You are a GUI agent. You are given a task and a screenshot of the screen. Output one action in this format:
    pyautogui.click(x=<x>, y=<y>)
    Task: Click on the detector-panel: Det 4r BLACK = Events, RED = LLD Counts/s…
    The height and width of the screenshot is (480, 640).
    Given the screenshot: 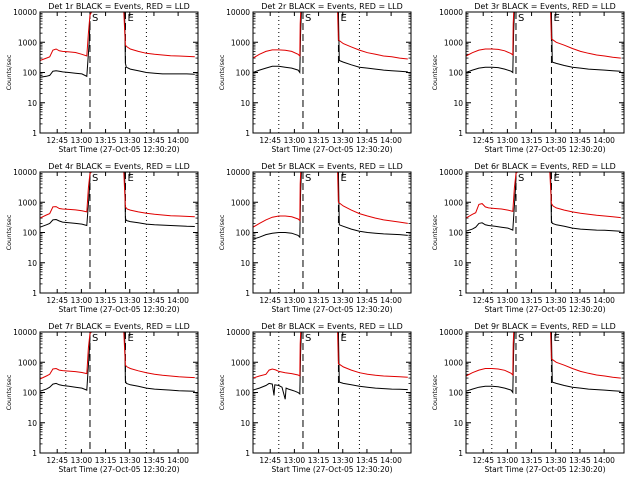 What is the action you would take?
    pyautogui.click(x=102, y=238)
    